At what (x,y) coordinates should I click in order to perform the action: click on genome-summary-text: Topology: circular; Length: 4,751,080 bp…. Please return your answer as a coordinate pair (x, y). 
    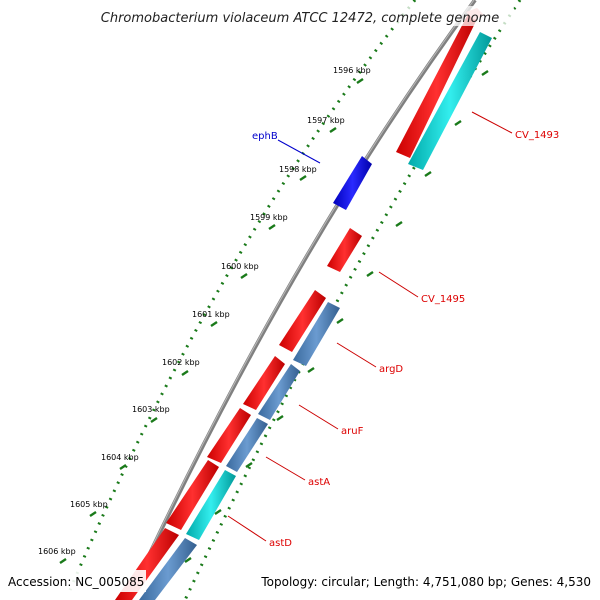
    Looking at the image, I should click on (425, 582).